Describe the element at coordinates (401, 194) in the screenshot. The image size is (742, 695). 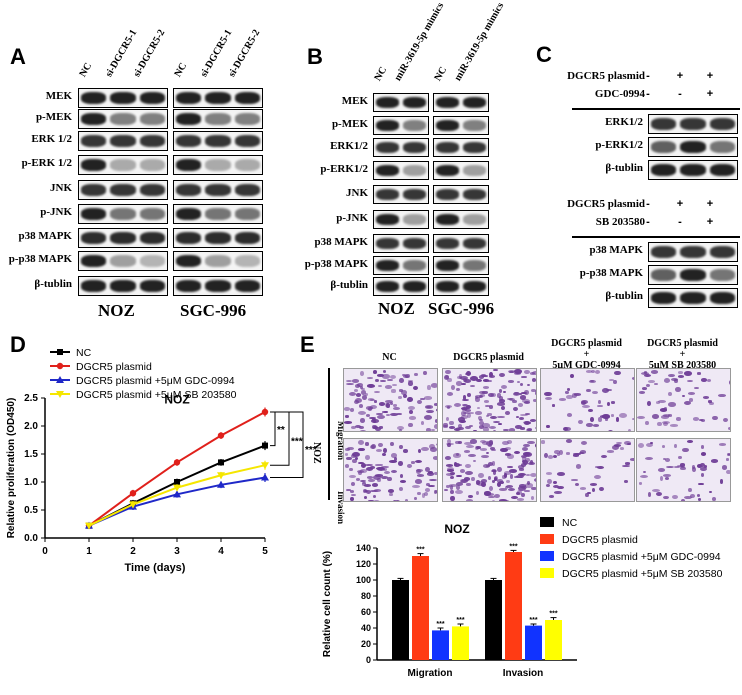
I see `blot-strip-noz` at that location.